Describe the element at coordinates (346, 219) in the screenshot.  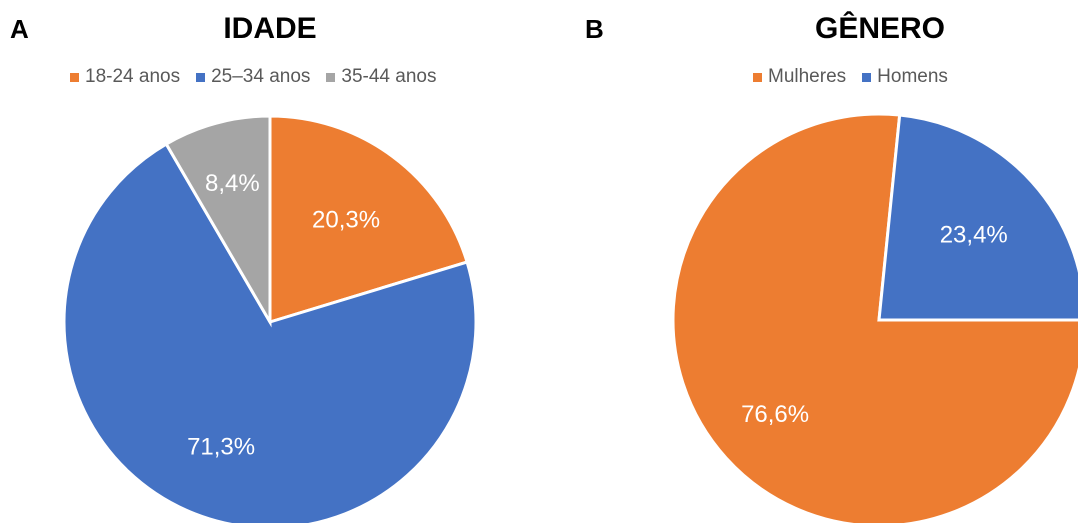
I see `slice-data-label: 20,3%` at that location.